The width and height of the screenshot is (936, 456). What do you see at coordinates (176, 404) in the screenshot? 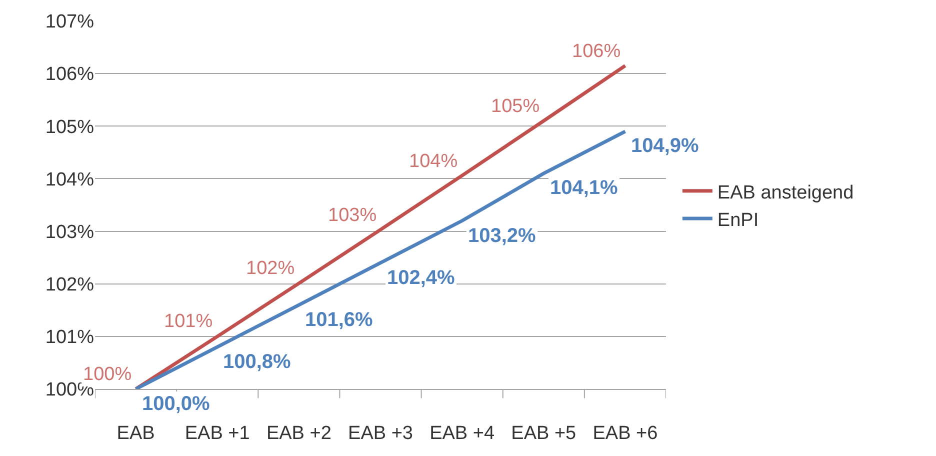
I see `data-label: 100,0%` at bounding box center [176, 404].